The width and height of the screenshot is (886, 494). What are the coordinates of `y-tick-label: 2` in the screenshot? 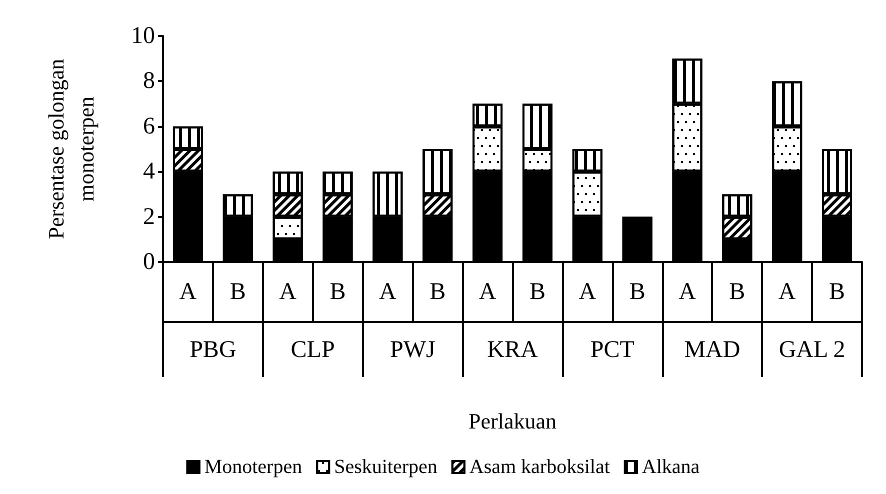 It's located at (149, 217).